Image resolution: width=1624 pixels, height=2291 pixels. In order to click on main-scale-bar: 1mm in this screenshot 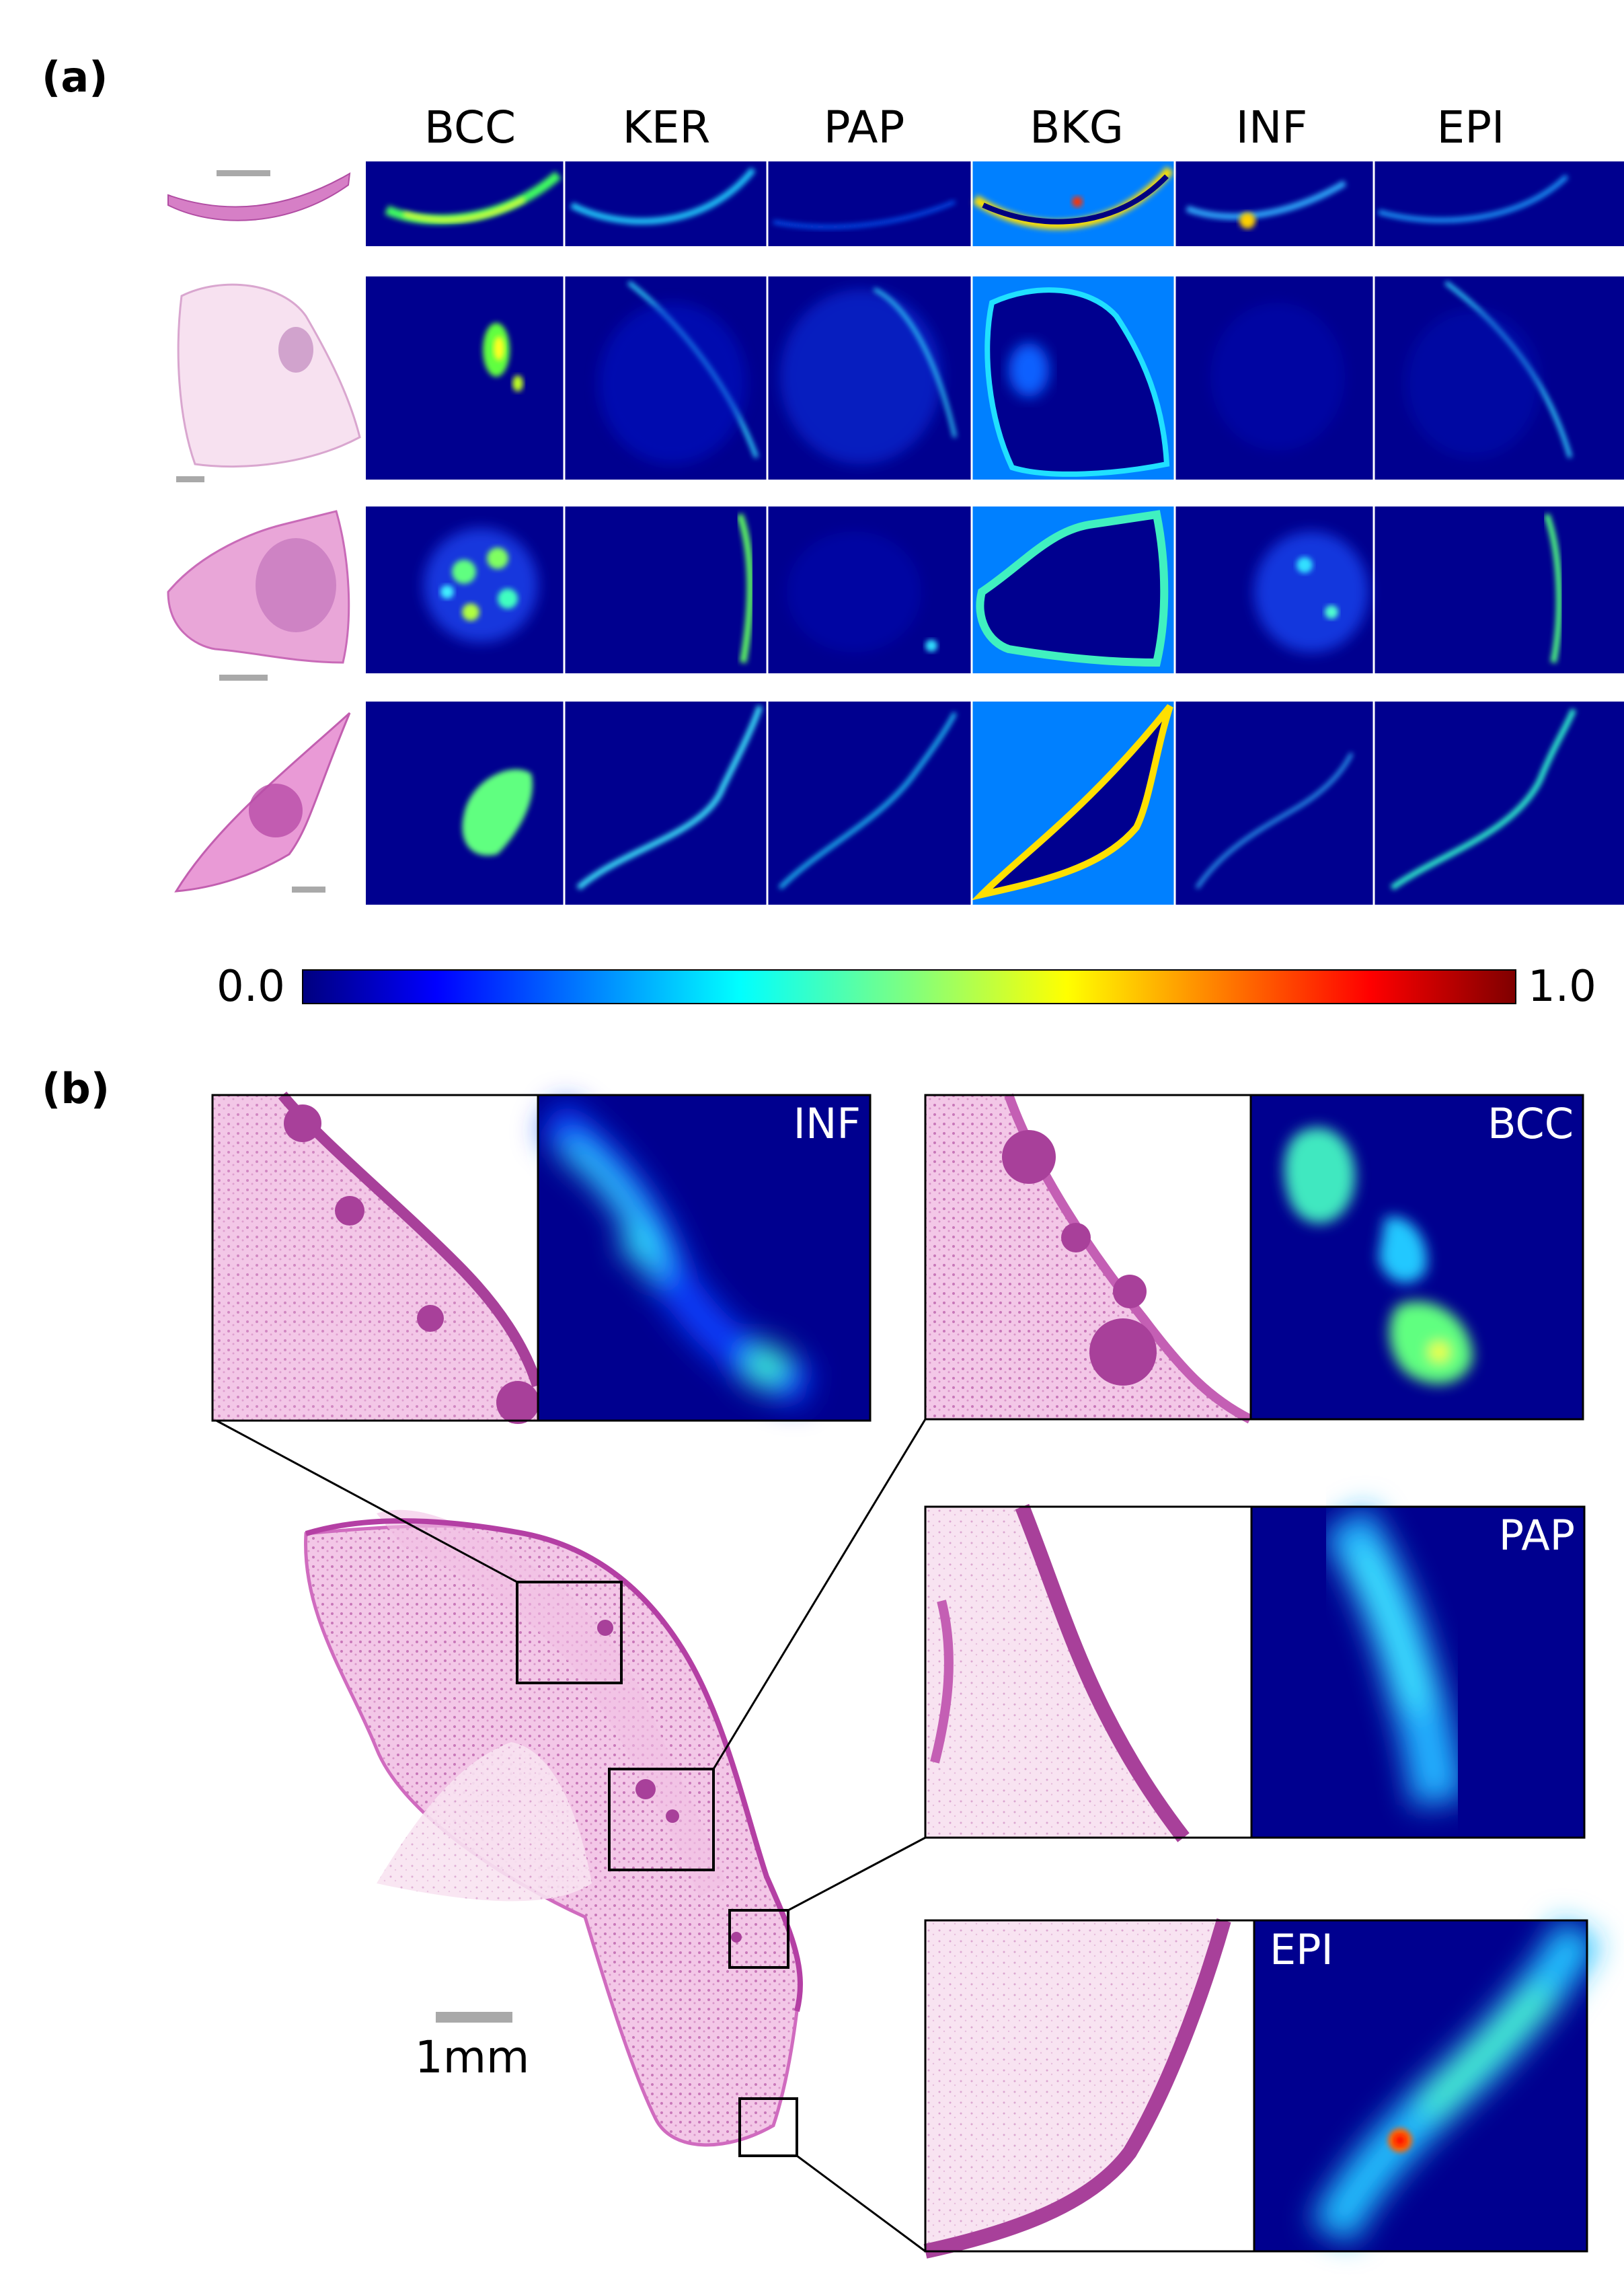, I will do `click(472, 2047)`.